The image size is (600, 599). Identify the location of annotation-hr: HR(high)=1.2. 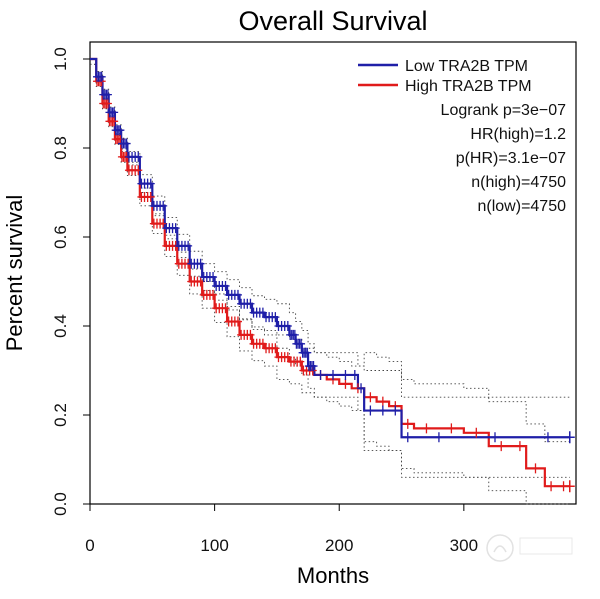
(518, 134).